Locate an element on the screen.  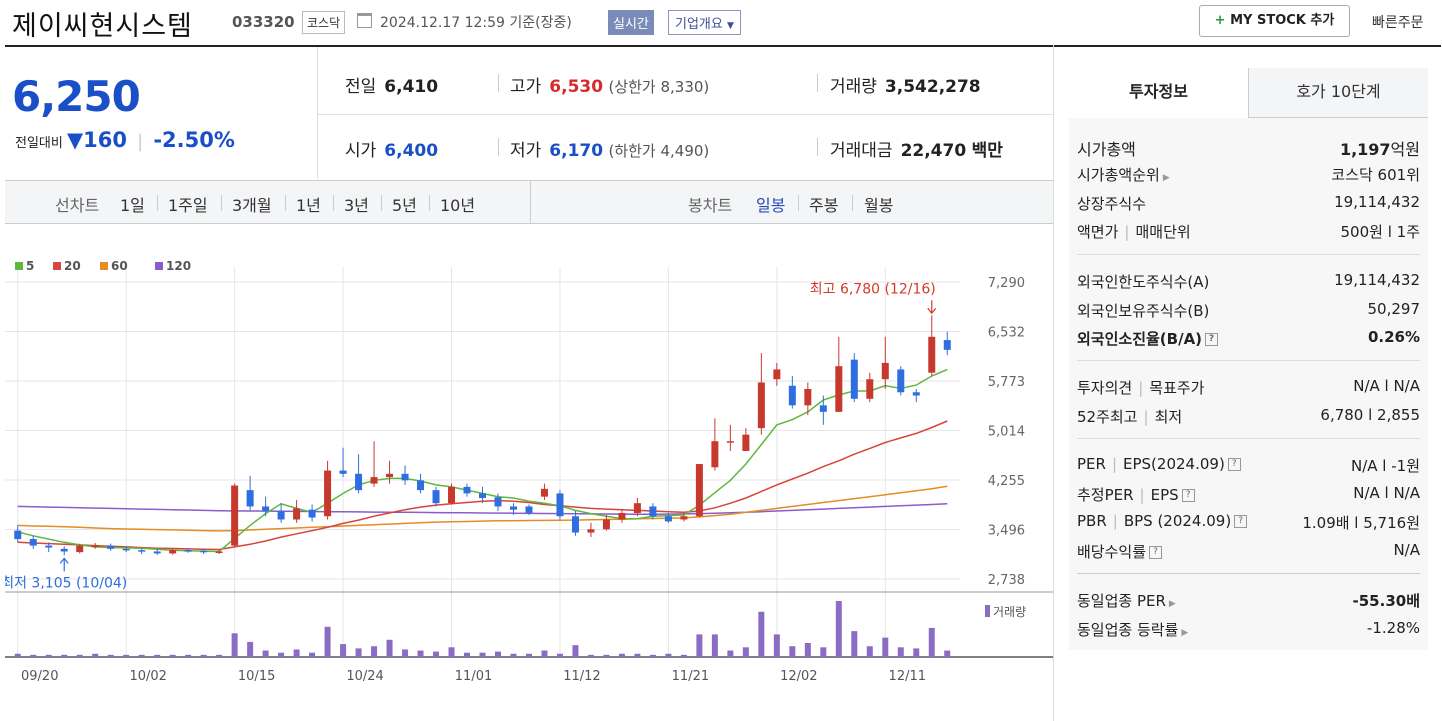
par-row: 액면가 | 매매단위 500원 l 1주 is located at coordinates (1248, 232).